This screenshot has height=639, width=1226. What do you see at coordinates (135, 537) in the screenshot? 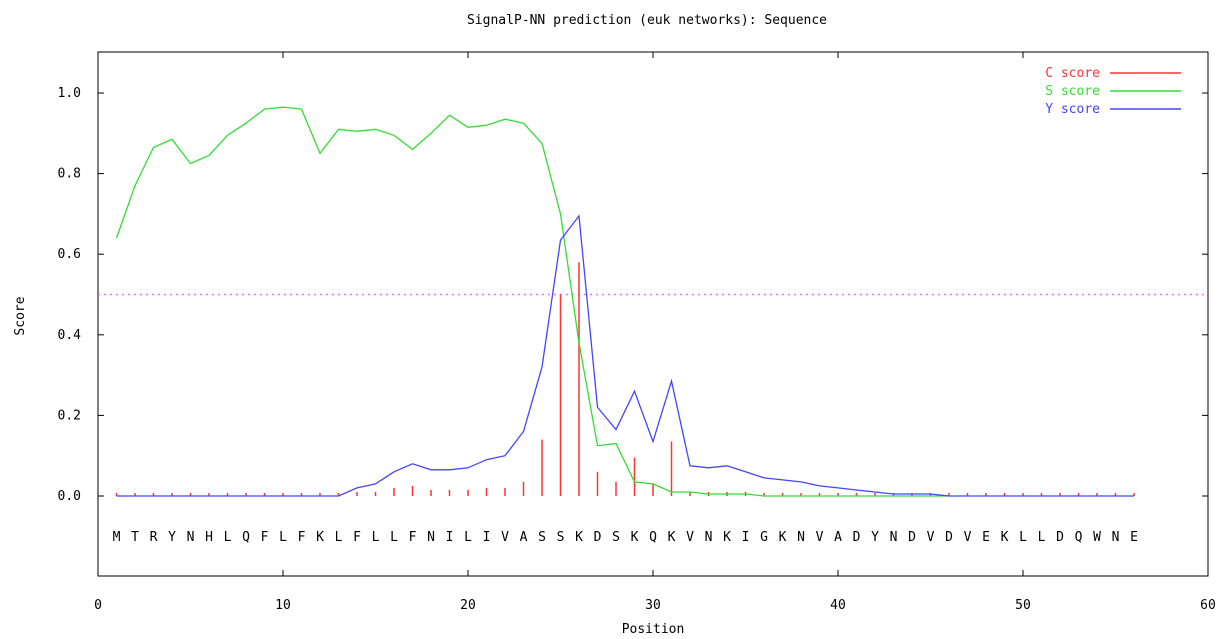
I see `sequence-letter: T` at bounding box center [135, 537].